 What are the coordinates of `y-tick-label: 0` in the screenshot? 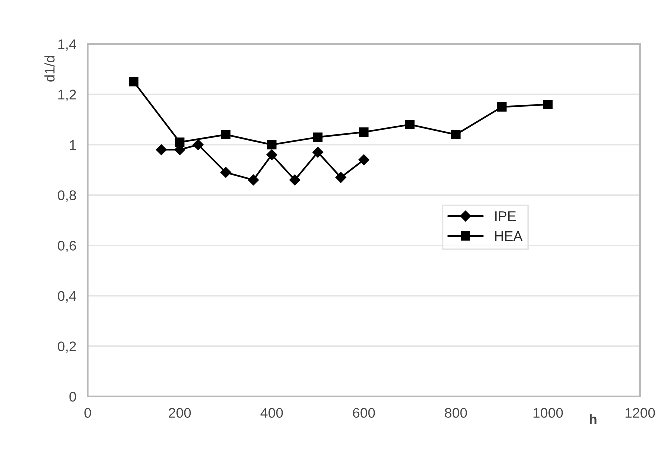 It's located at (73, 397).